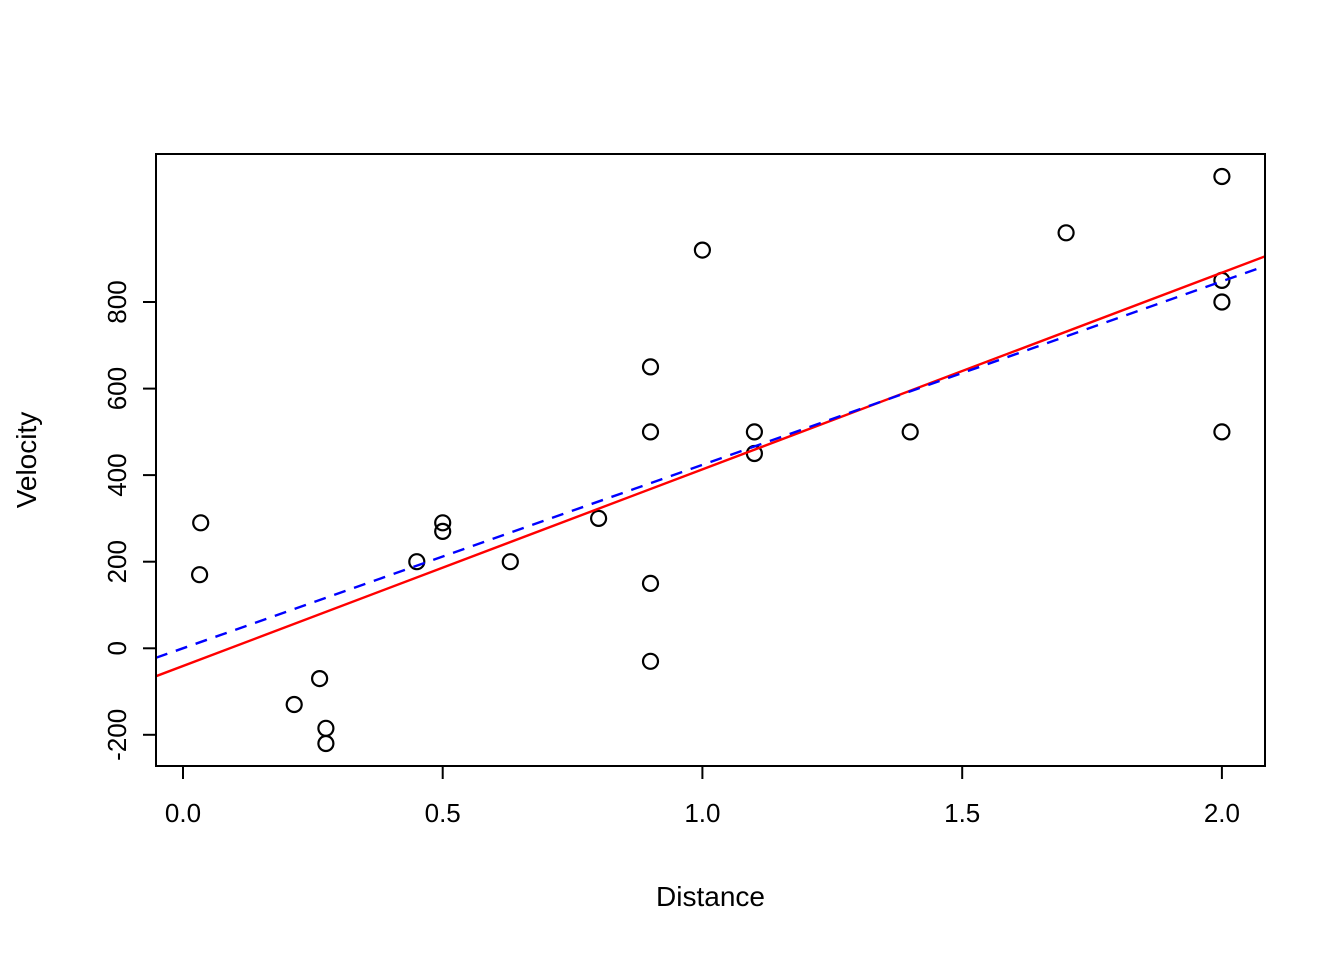 The width and height of the screenshot is (1344, 960). What do you see at coordinates (1222, 813) in the screenshot?
I see `x-tick-label: 2.0` at bounding box center [1222, 813].